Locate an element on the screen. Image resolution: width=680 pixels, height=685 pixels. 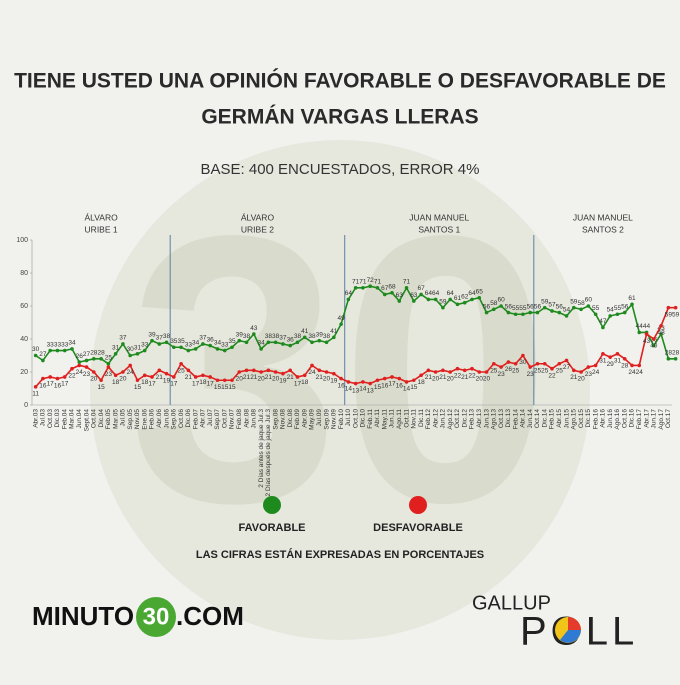
x-tick-label: Ago.12 is located at coordinates (450, 419).